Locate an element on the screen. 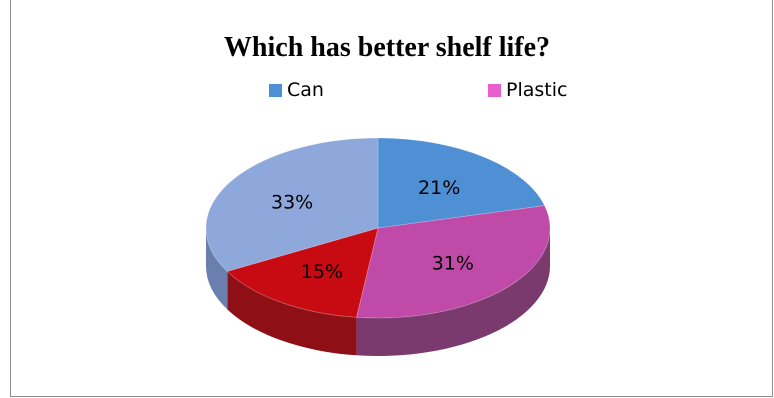  pie-data-label-1: 31% is located at coordinates (453, 264).